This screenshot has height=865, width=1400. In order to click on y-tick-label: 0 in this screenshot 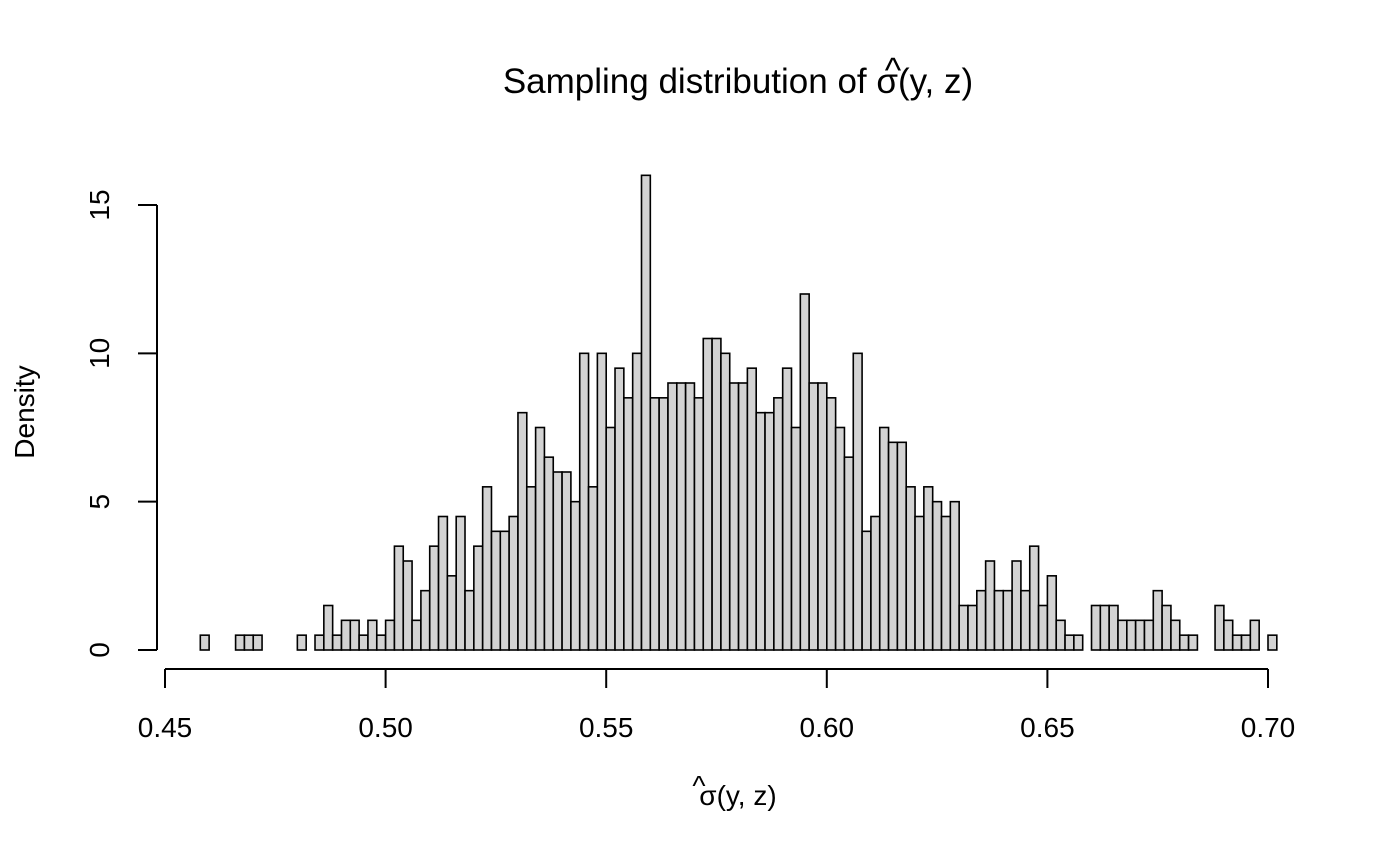, I will do `click(99, 650)`.